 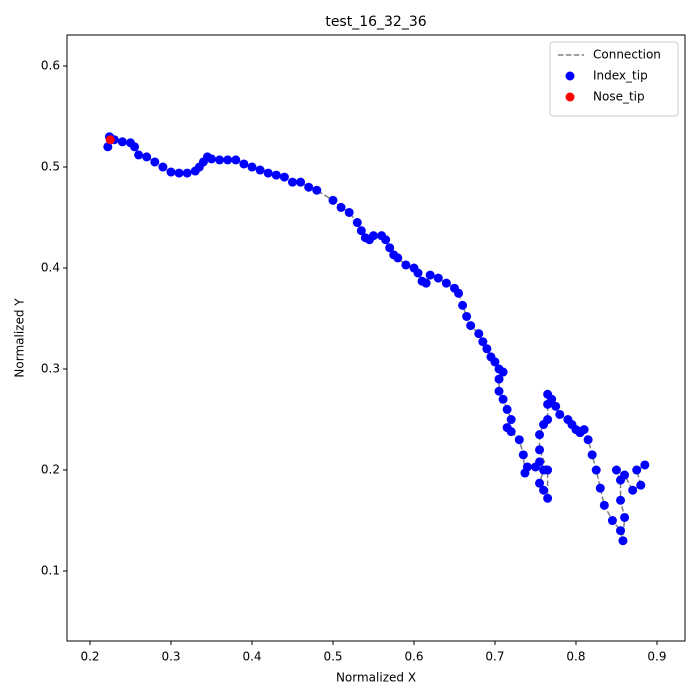 What do you see at coordinates (251, 657) in the screenshot?
I see `x-tick-label: 0.4` at bounding box center [251, 657].